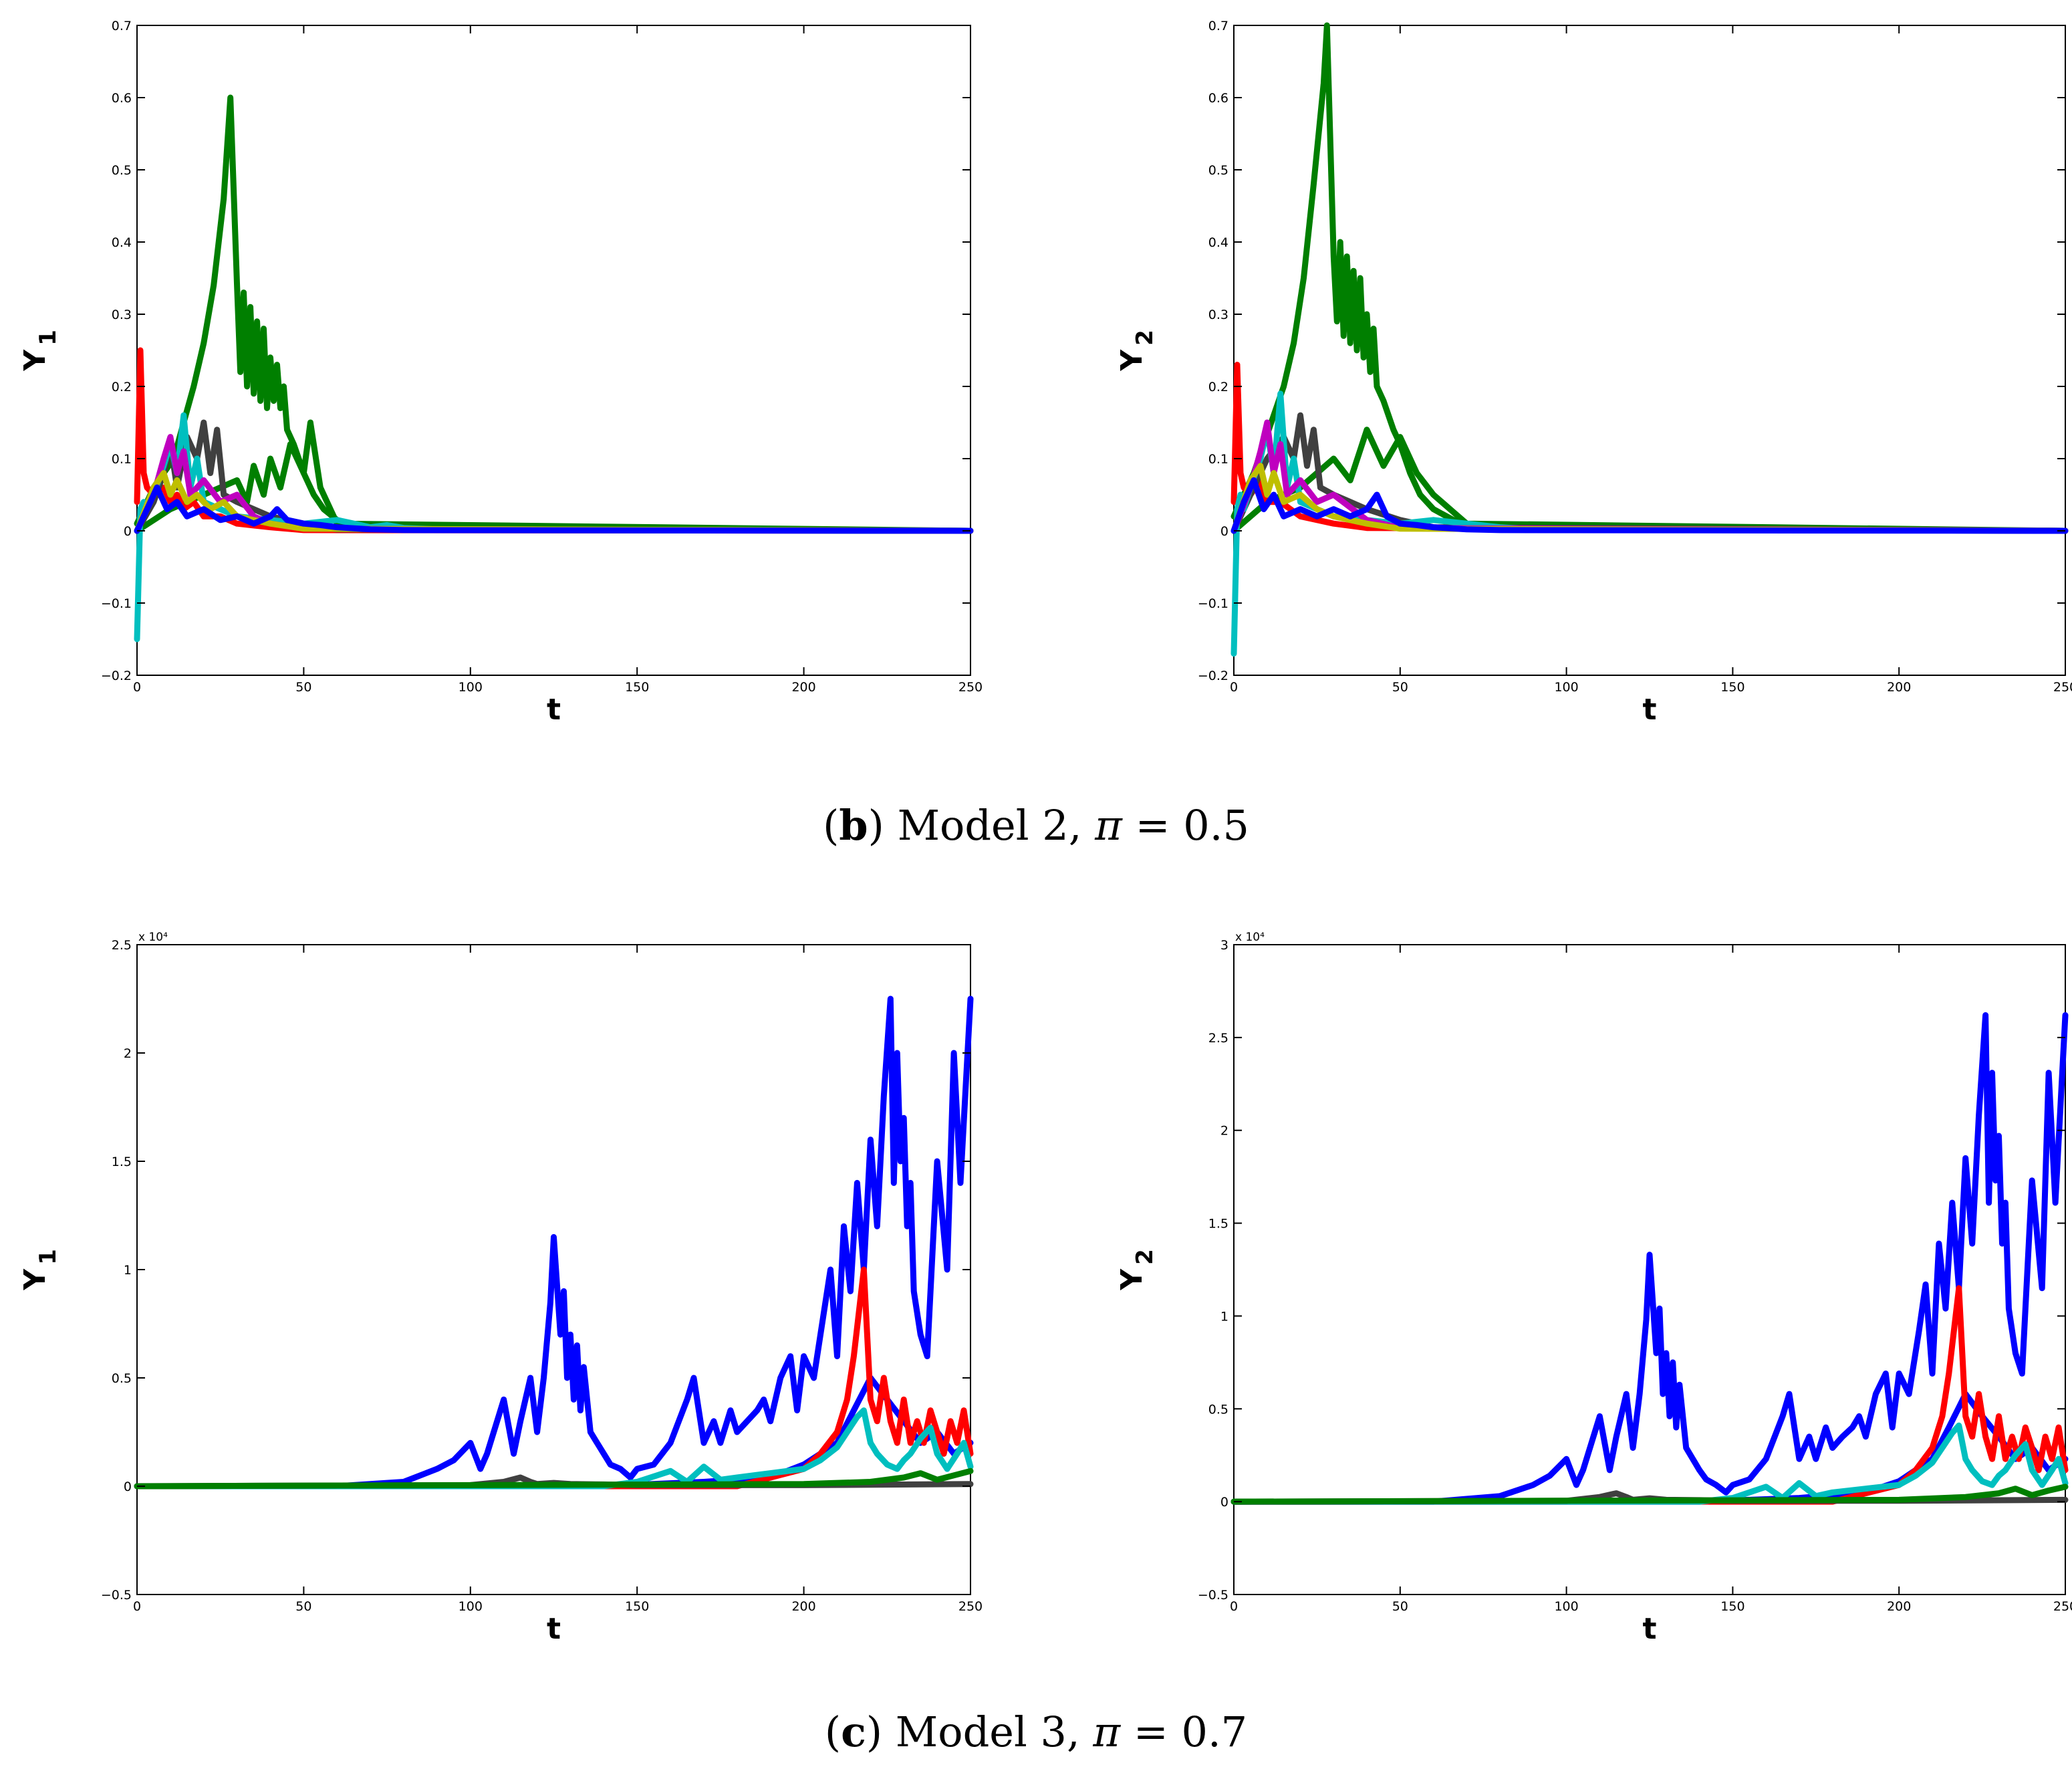 This screenshot has width=2072, height=1769. Describe the element at coordinates (853, 1731) in the screenshot. I see `caption-c-letter: c` at that location.